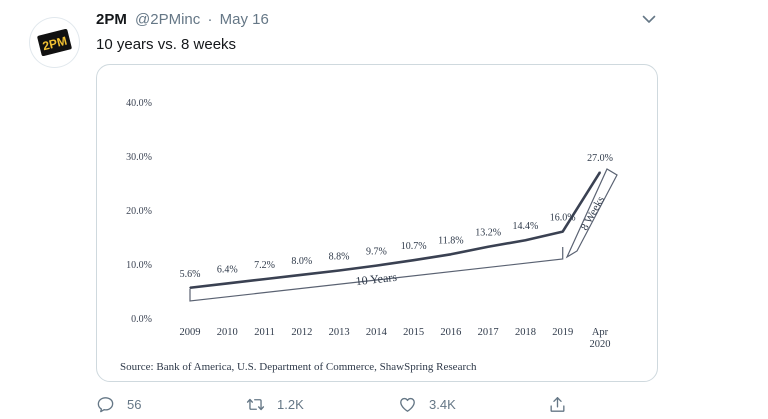  What do you see at coordinates (450, 332) in the screenshot?
I see `x-tick-label: 2016` at bounding box center [450, 332].